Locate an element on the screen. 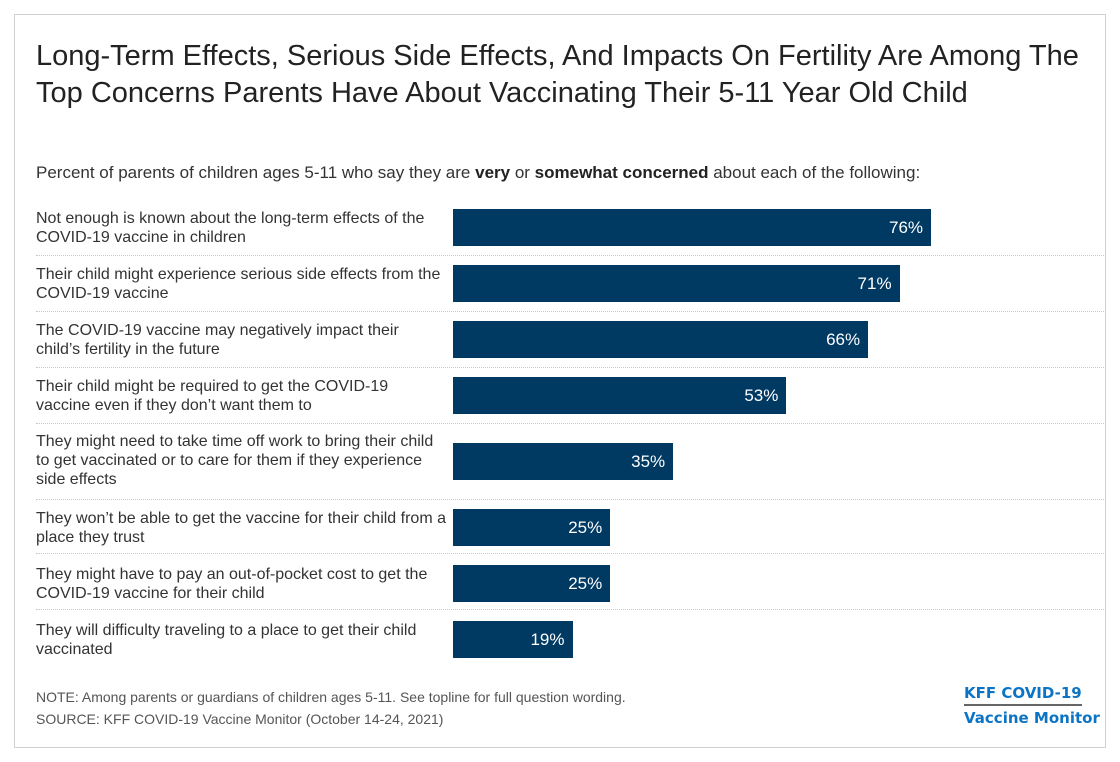  bar: 71% is located at coordinates (676, 283).